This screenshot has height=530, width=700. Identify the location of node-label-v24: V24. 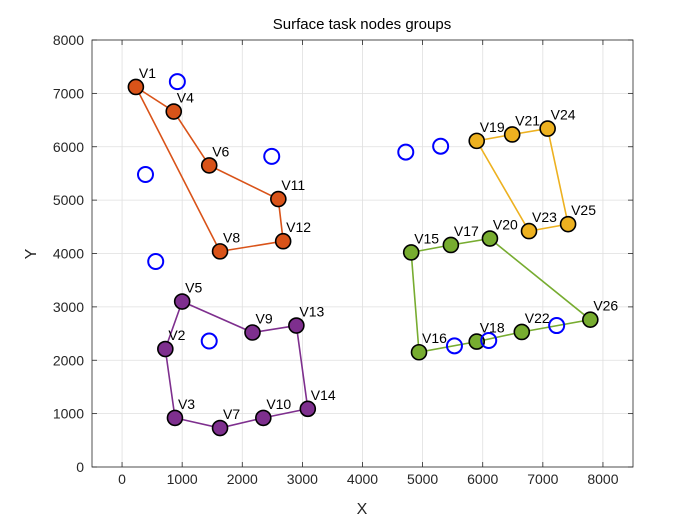
(563, 115).